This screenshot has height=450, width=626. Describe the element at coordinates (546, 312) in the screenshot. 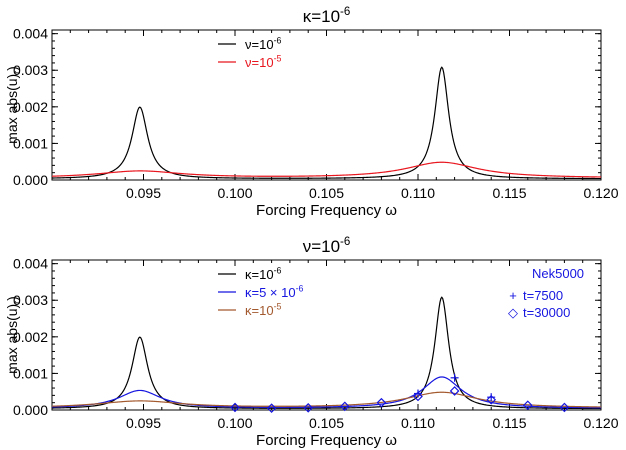

I see `legend2-label: t=30000` at that location.